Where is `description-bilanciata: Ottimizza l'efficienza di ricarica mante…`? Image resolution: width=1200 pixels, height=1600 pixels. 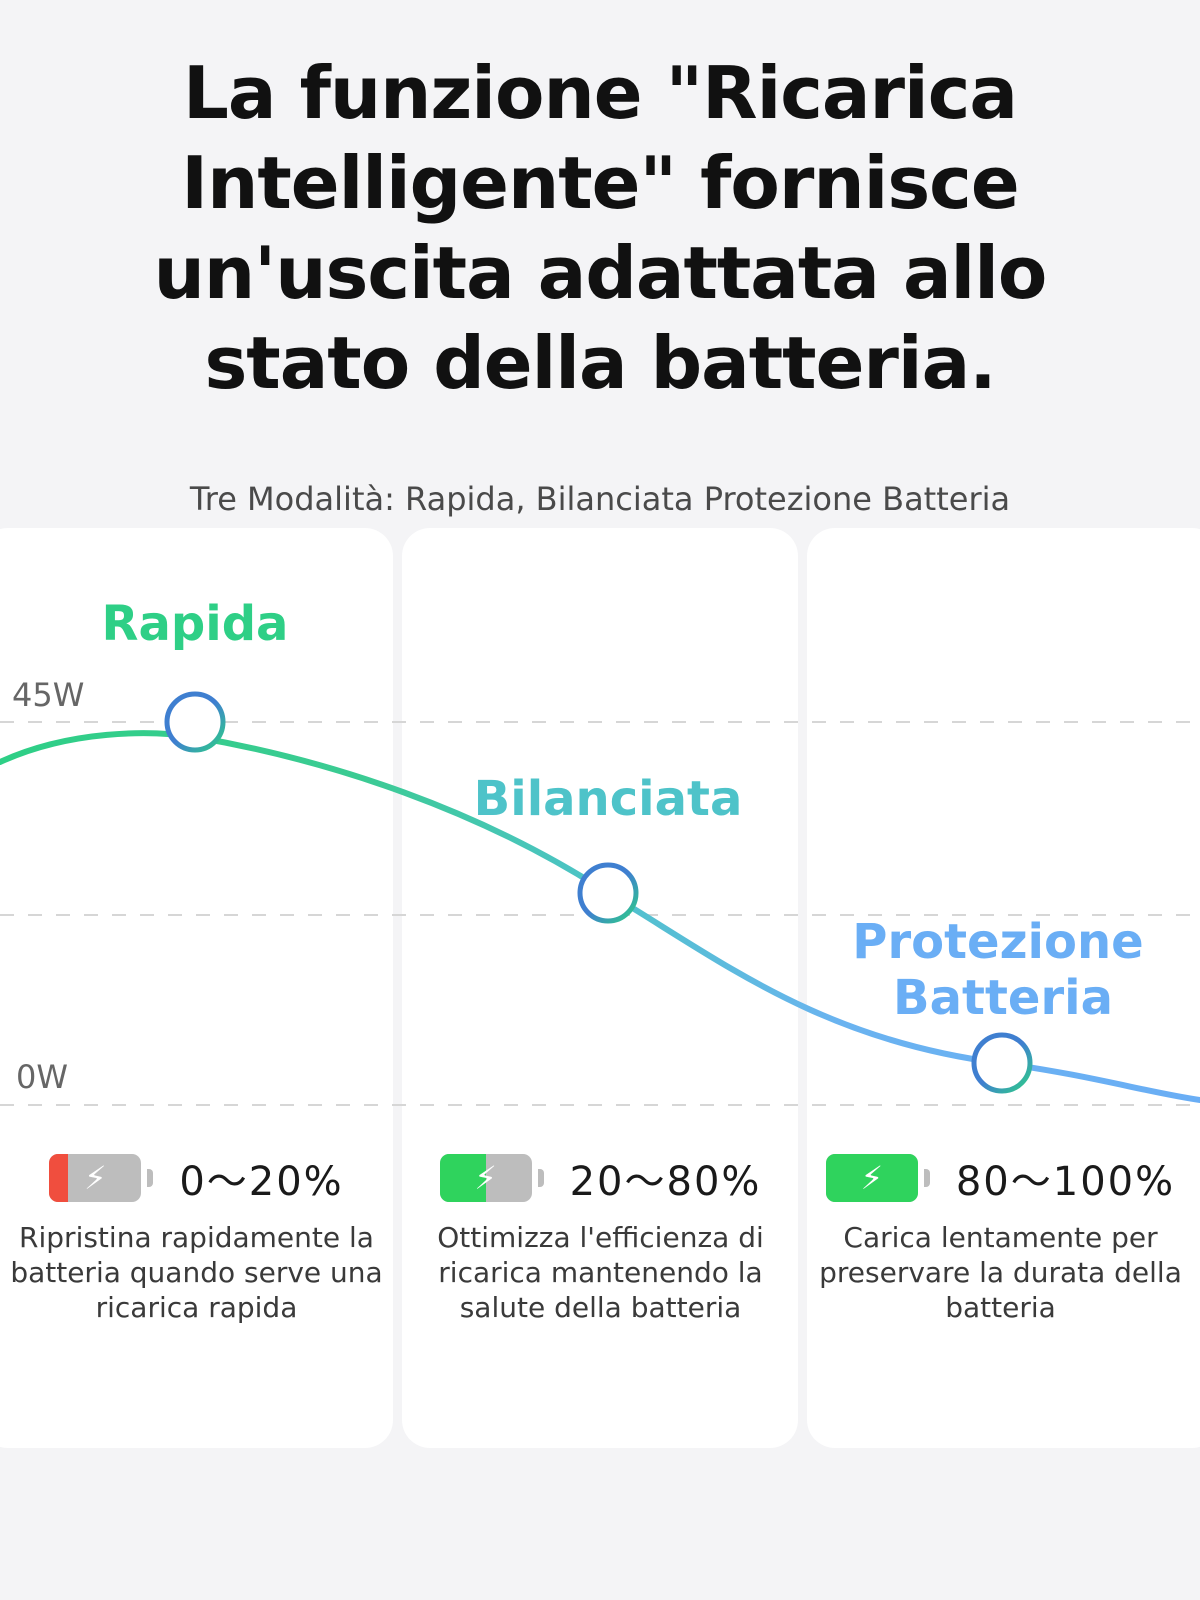 description-bilanciata: Ottimizza l'efficienza di ricarica mante… is located at coordinates (600, 1272).